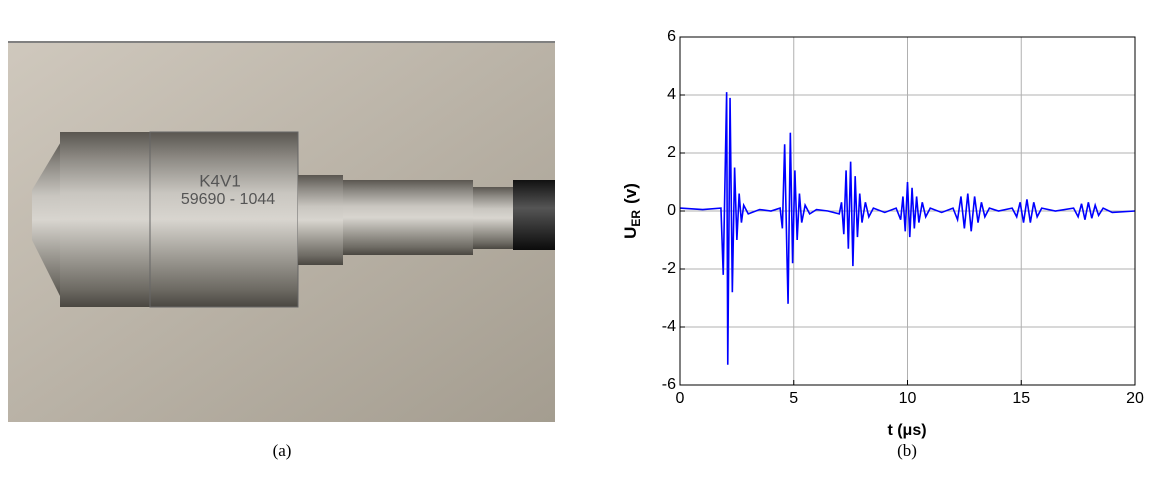  Describe the element at coordinates (906, 430) in the screenshot. I see `x-axis-label: t (μs)` at that location.